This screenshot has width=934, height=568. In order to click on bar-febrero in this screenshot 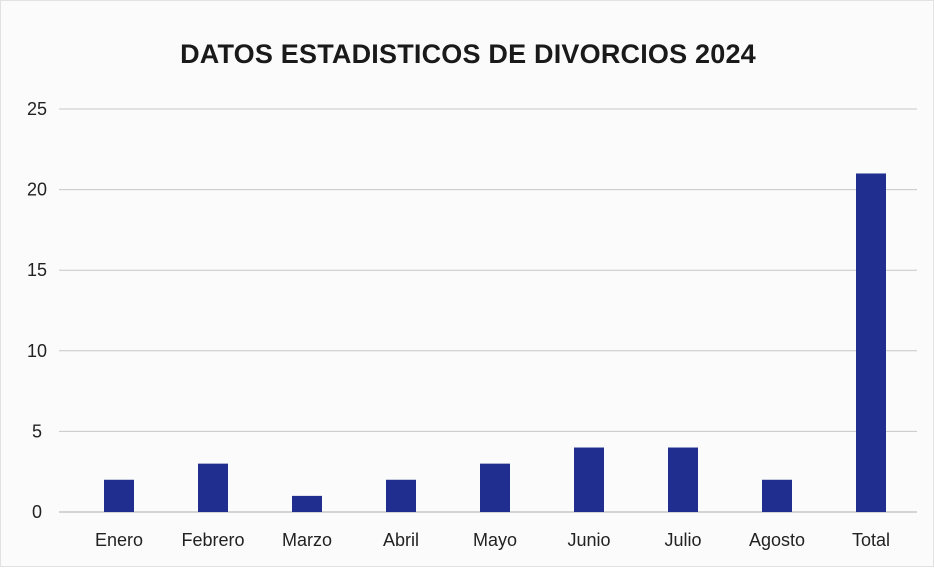, I will do `click(213, 487)`.